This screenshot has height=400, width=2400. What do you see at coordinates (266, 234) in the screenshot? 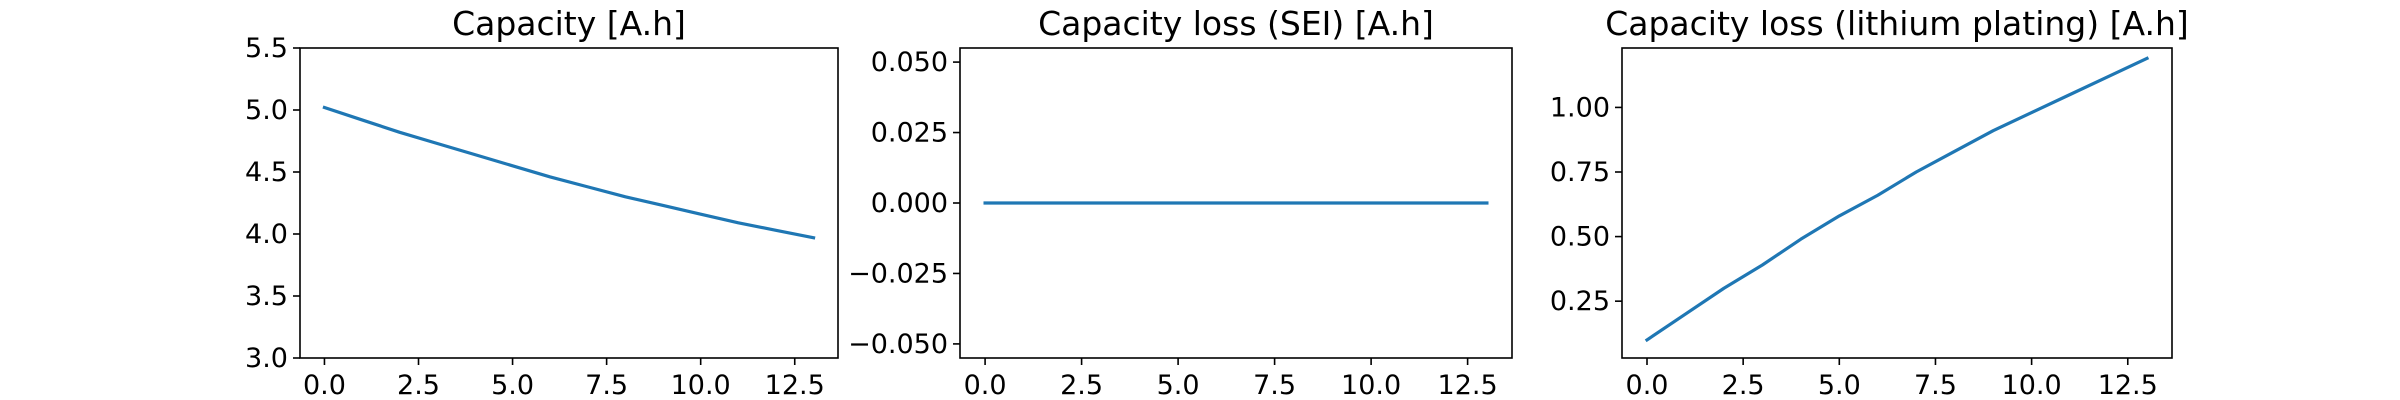
I see `y-tick-label: 4.0` at bounding box center [266, 234].